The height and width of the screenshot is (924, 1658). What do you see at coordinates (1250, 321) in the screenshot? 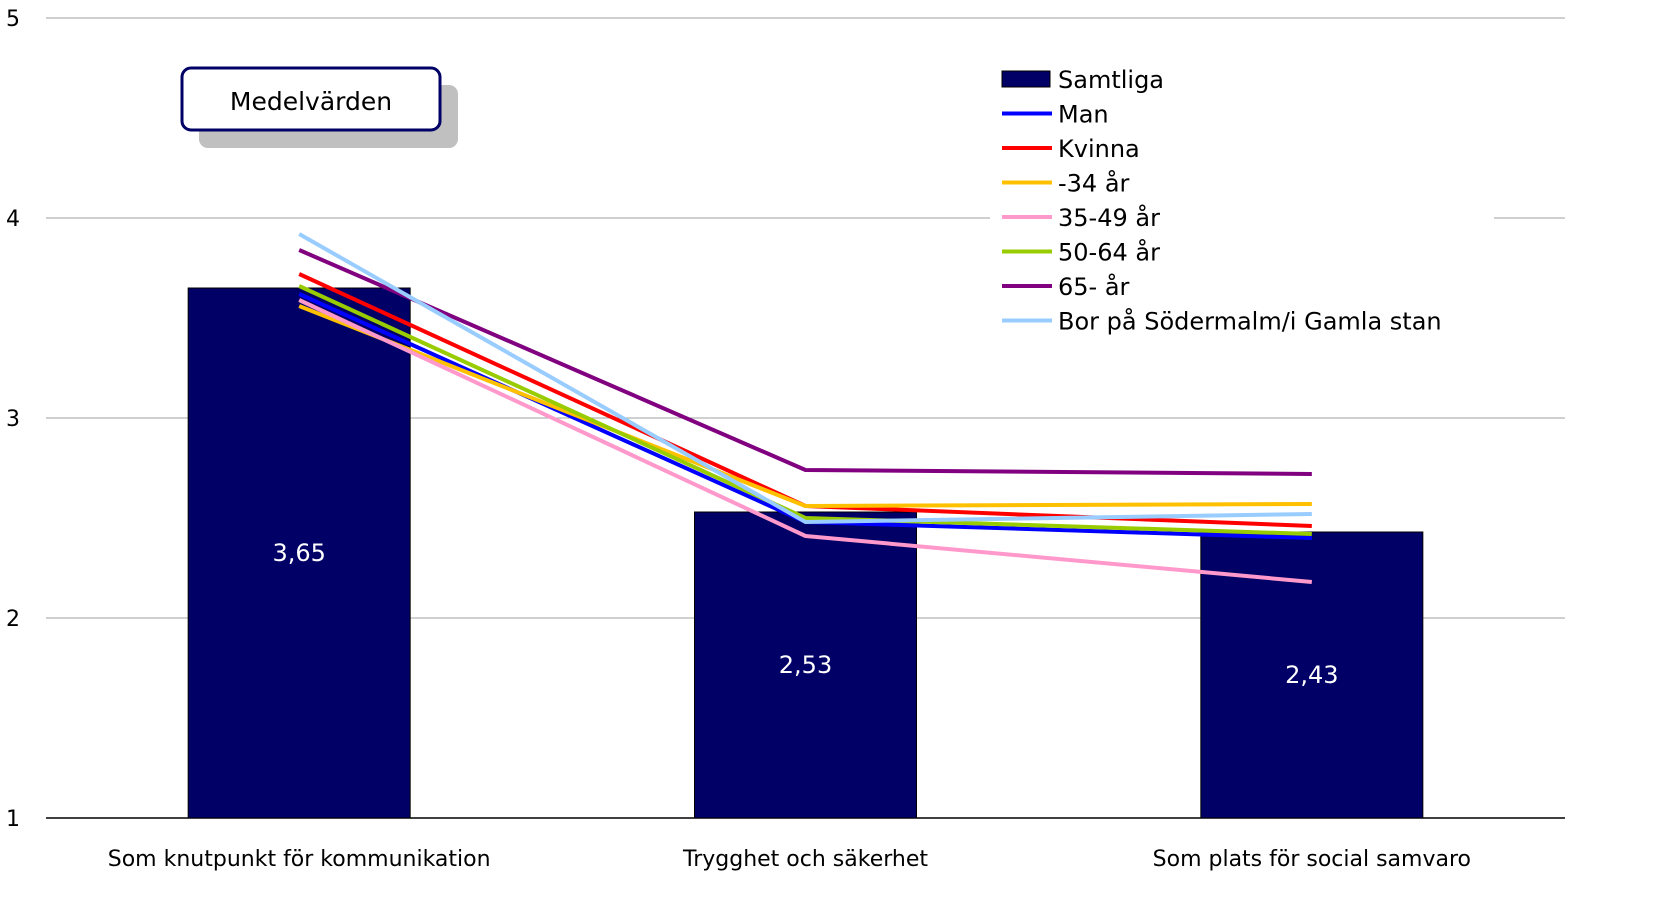
I see `legend-label: Bor på Södermalm/i Gamla stan` at bounding box center [1250, 321].